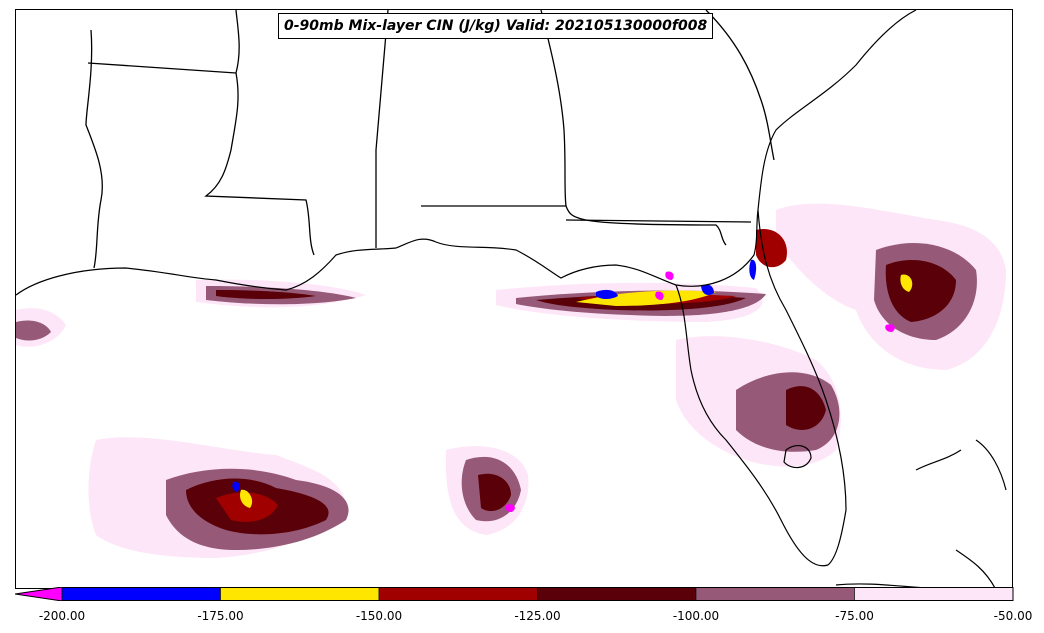 The height and width of the screenshot is (633, 1044). I want to click on border-al-fl, so click(574, 225).